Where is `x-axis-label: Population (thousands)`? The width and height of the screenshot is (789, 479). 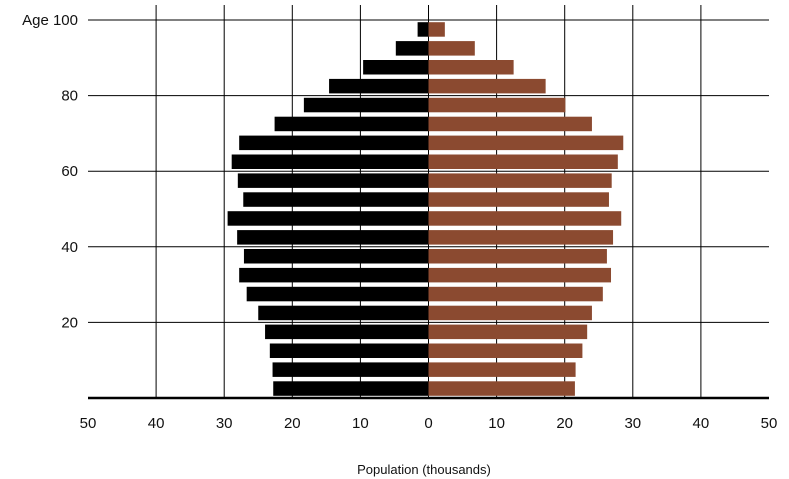 x-axis-label: Population (thousands) is located at coordinates (424, 469).